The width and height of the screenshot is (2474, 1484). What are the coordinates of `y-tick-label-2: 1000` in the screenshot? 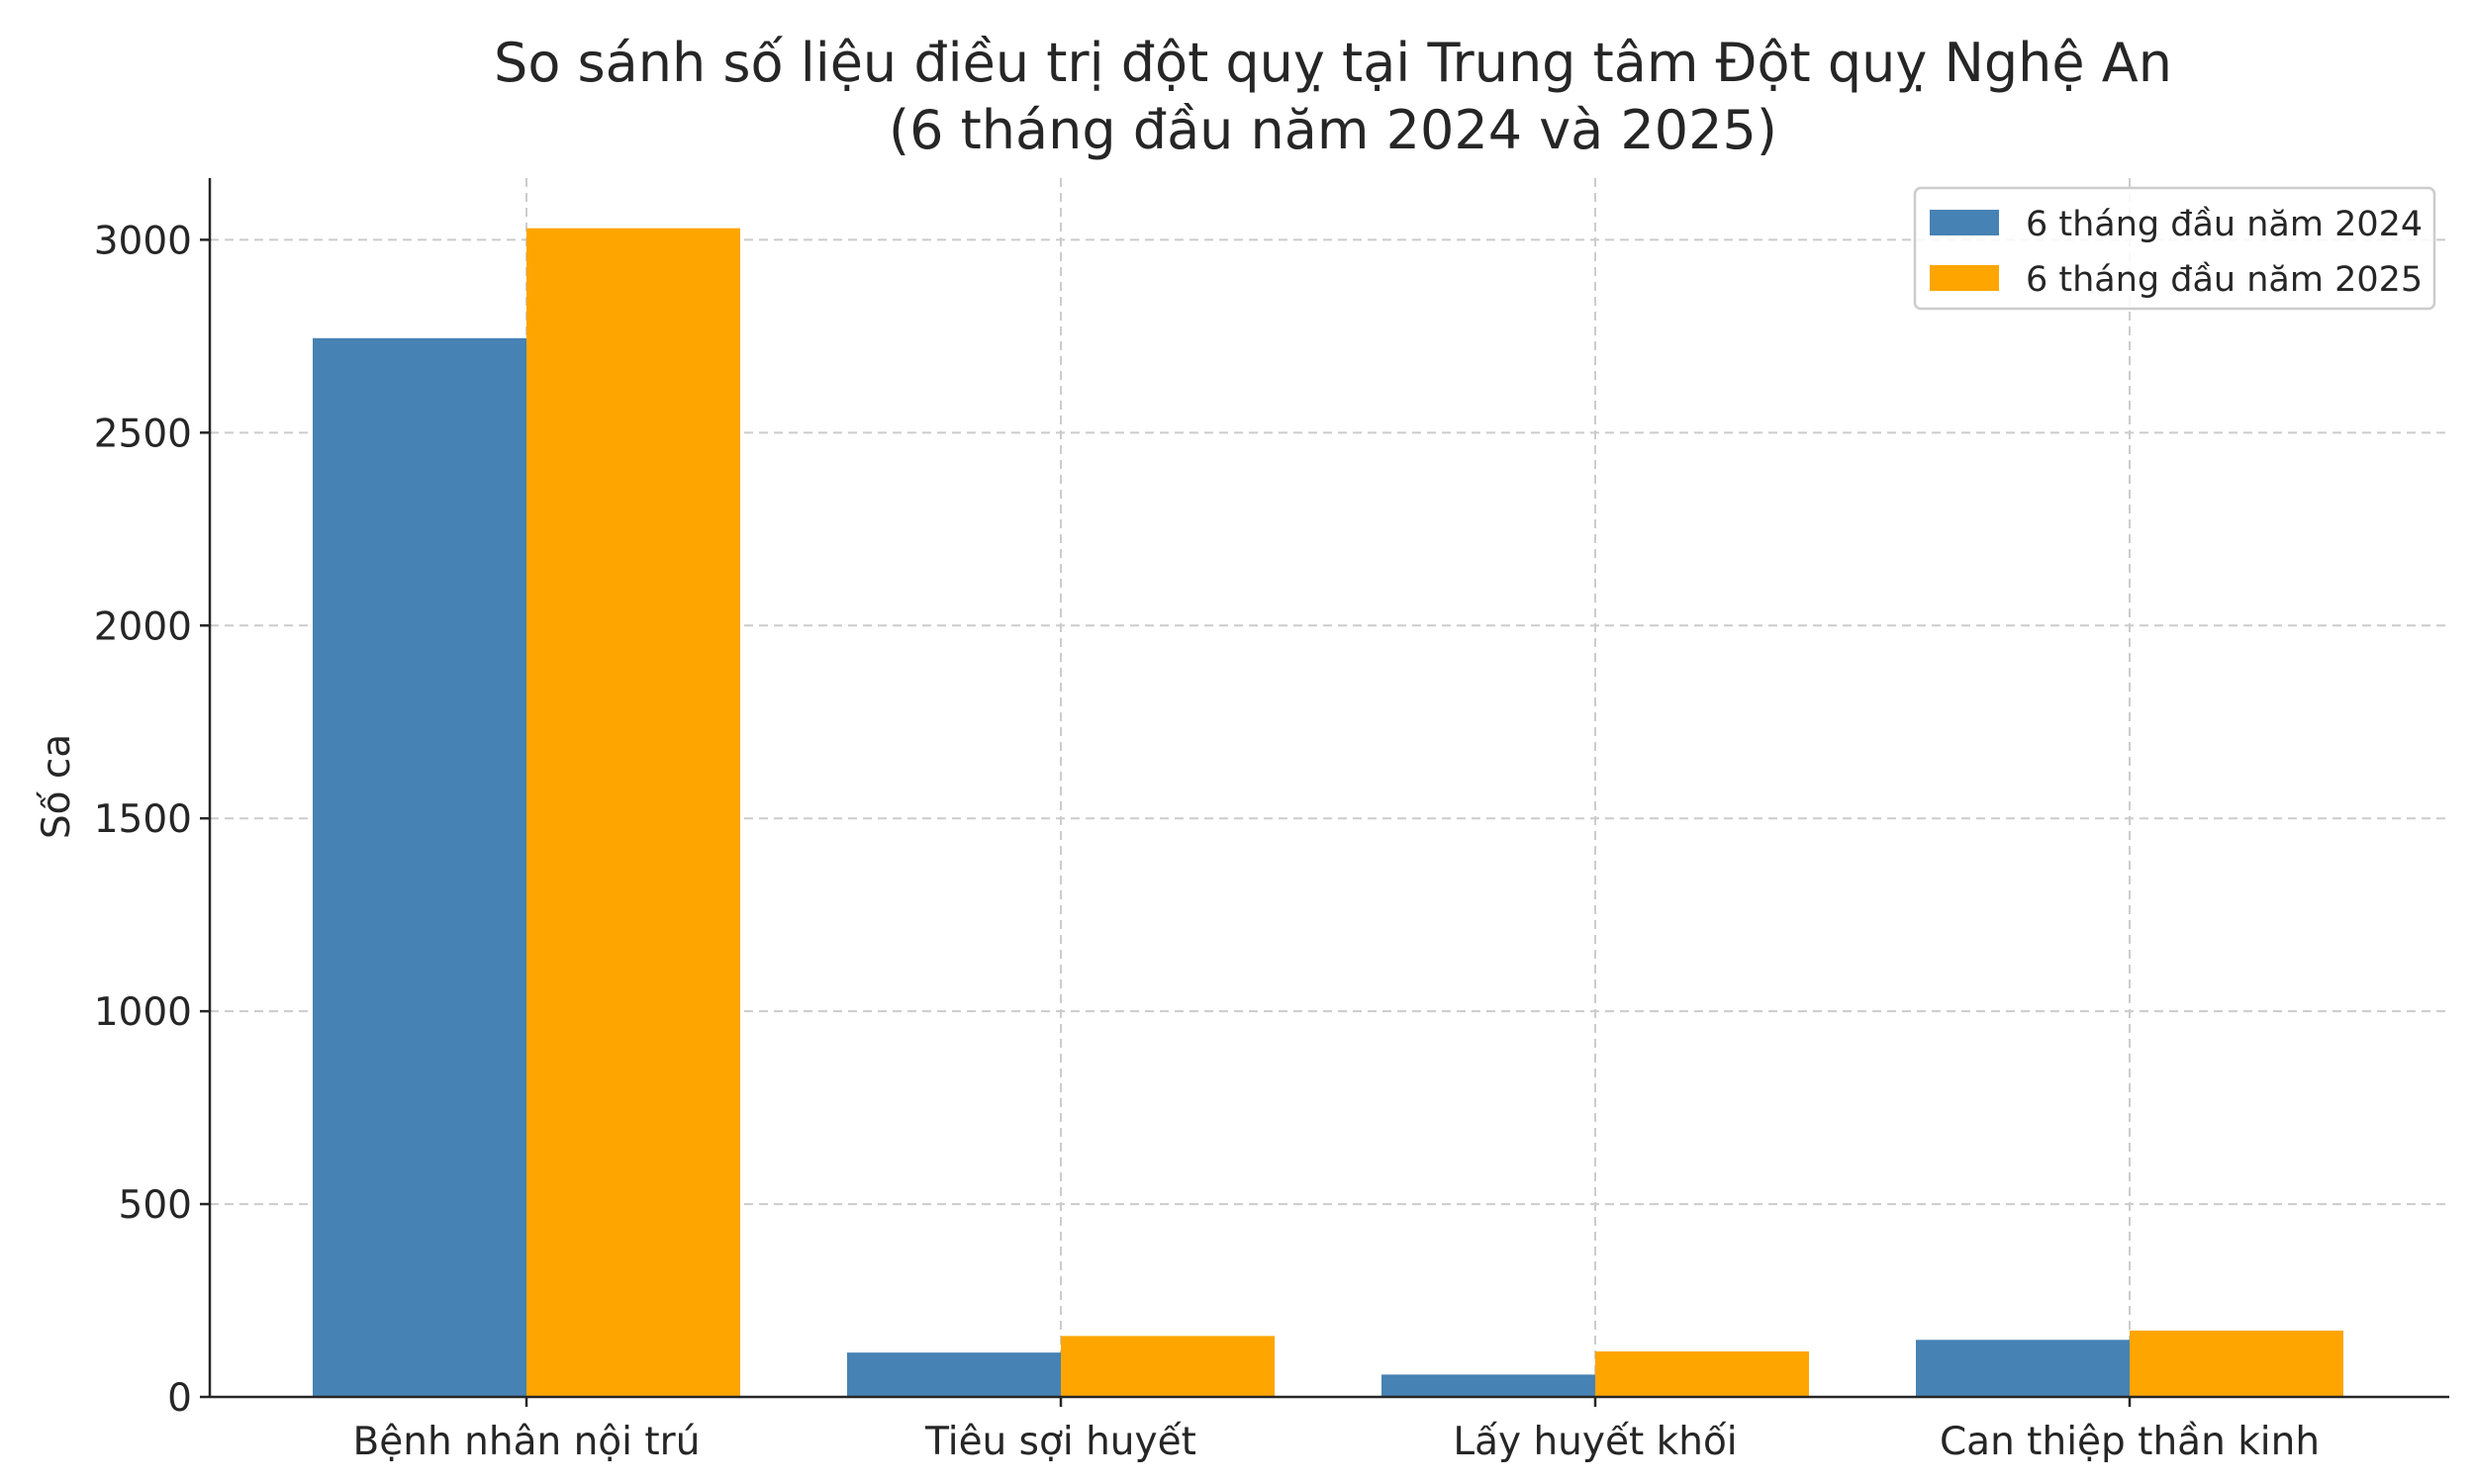 It's located at (143, 1012).